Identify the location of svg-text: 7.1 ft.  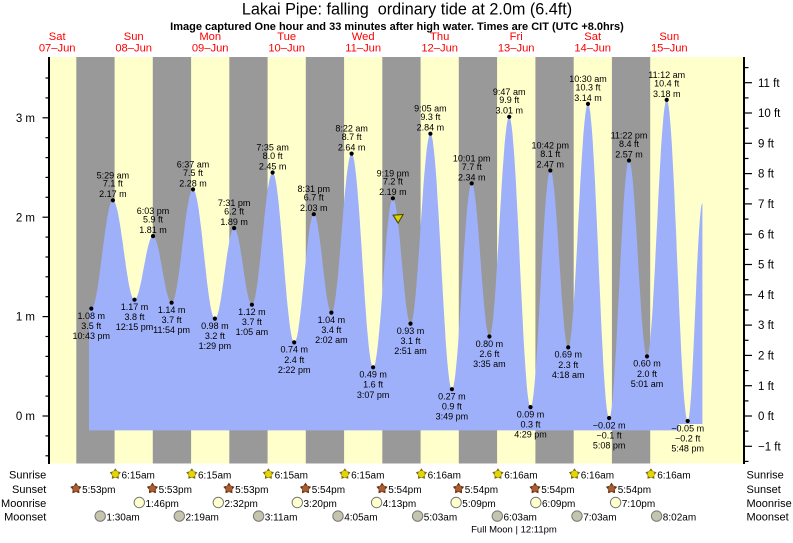
(113, 184).